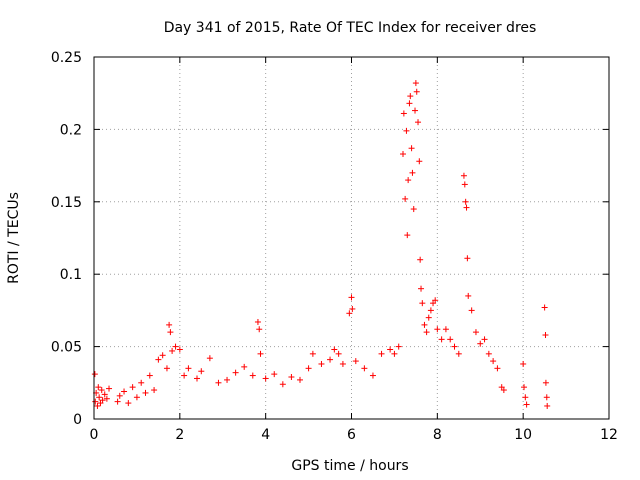 The width and height of the screenshot is (640, 480). What do you see at coordinates (94, 435) in the screenshot?
I see `x-tick-label: 0` at bounding box center [94, 435].